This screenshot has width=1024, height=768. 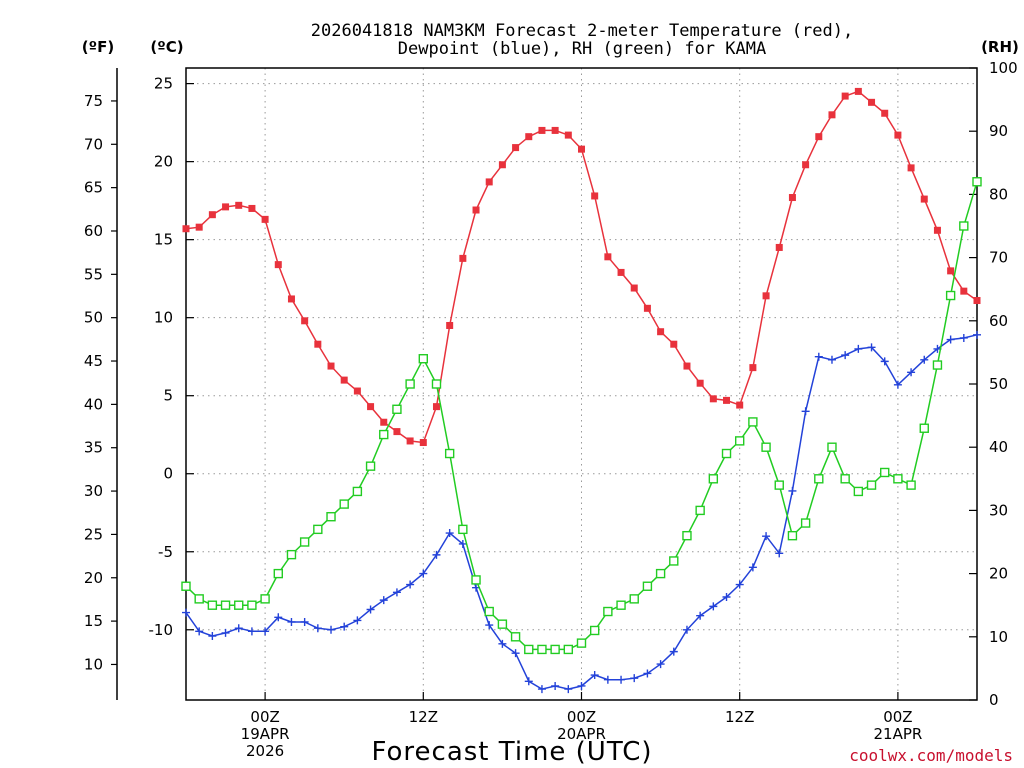 I want to click on fahrenheit-tick-label: 45, so click(x=93, y=361).